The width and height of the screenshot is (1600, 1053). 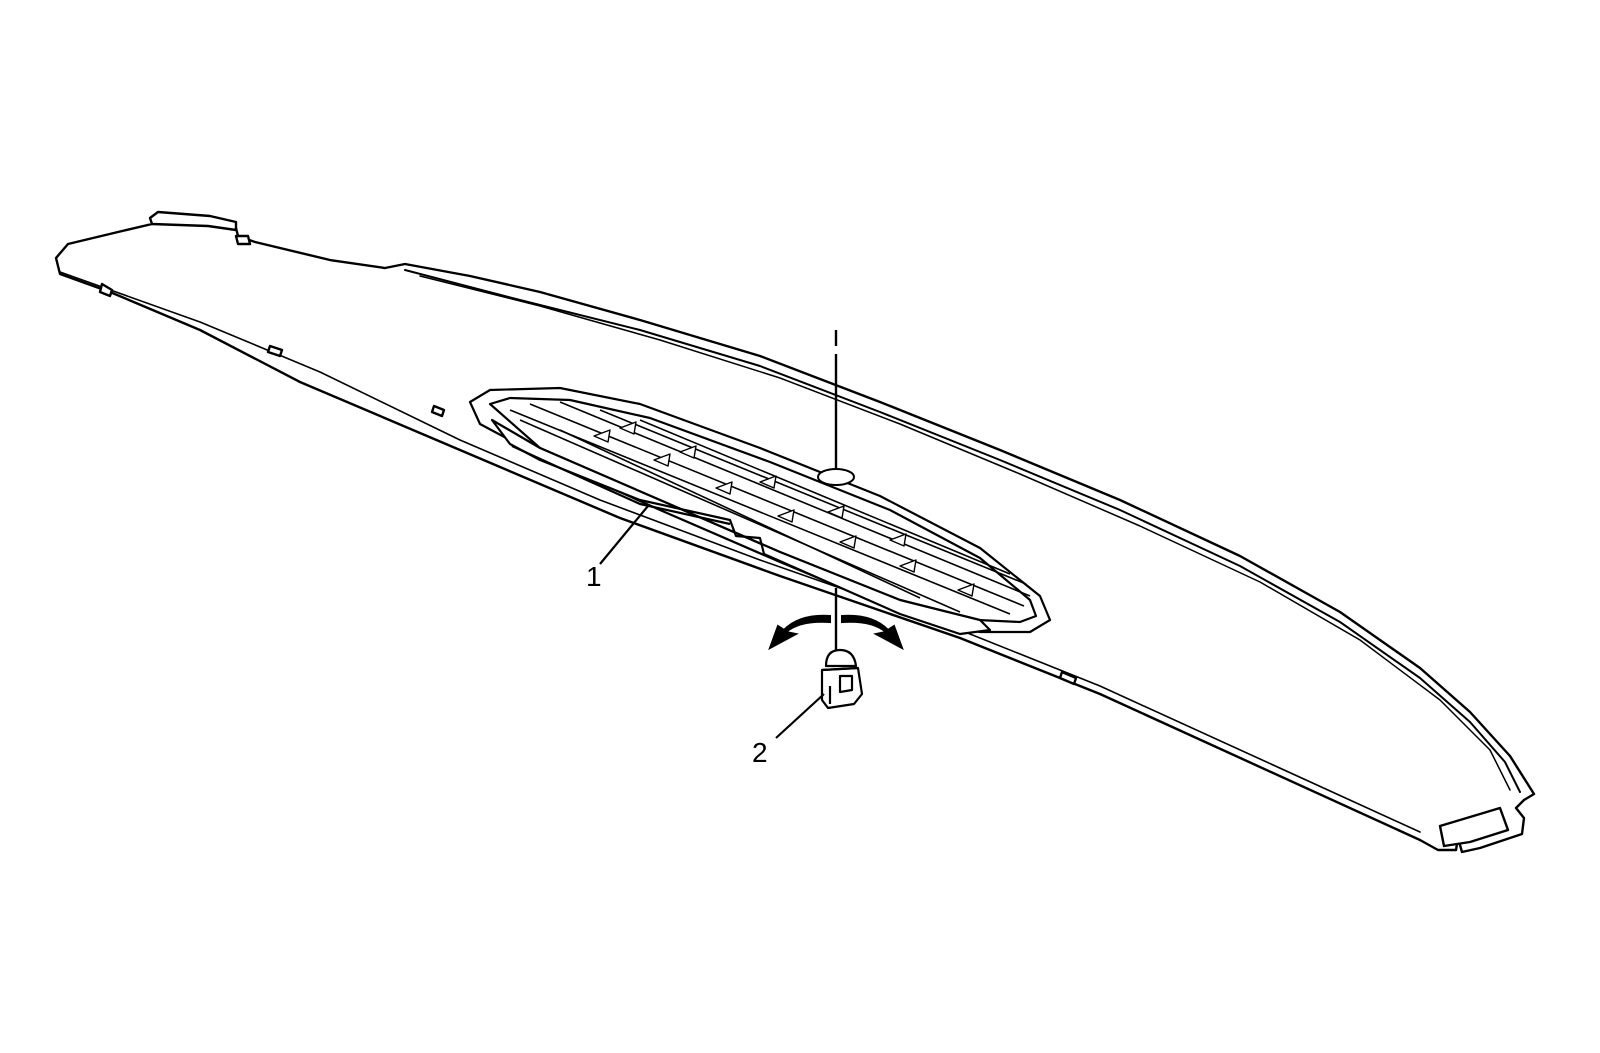 What do you see at coordinates (841, 658) in the screenshot?
I see `bulb-dome` at bounding box center [841, 658].